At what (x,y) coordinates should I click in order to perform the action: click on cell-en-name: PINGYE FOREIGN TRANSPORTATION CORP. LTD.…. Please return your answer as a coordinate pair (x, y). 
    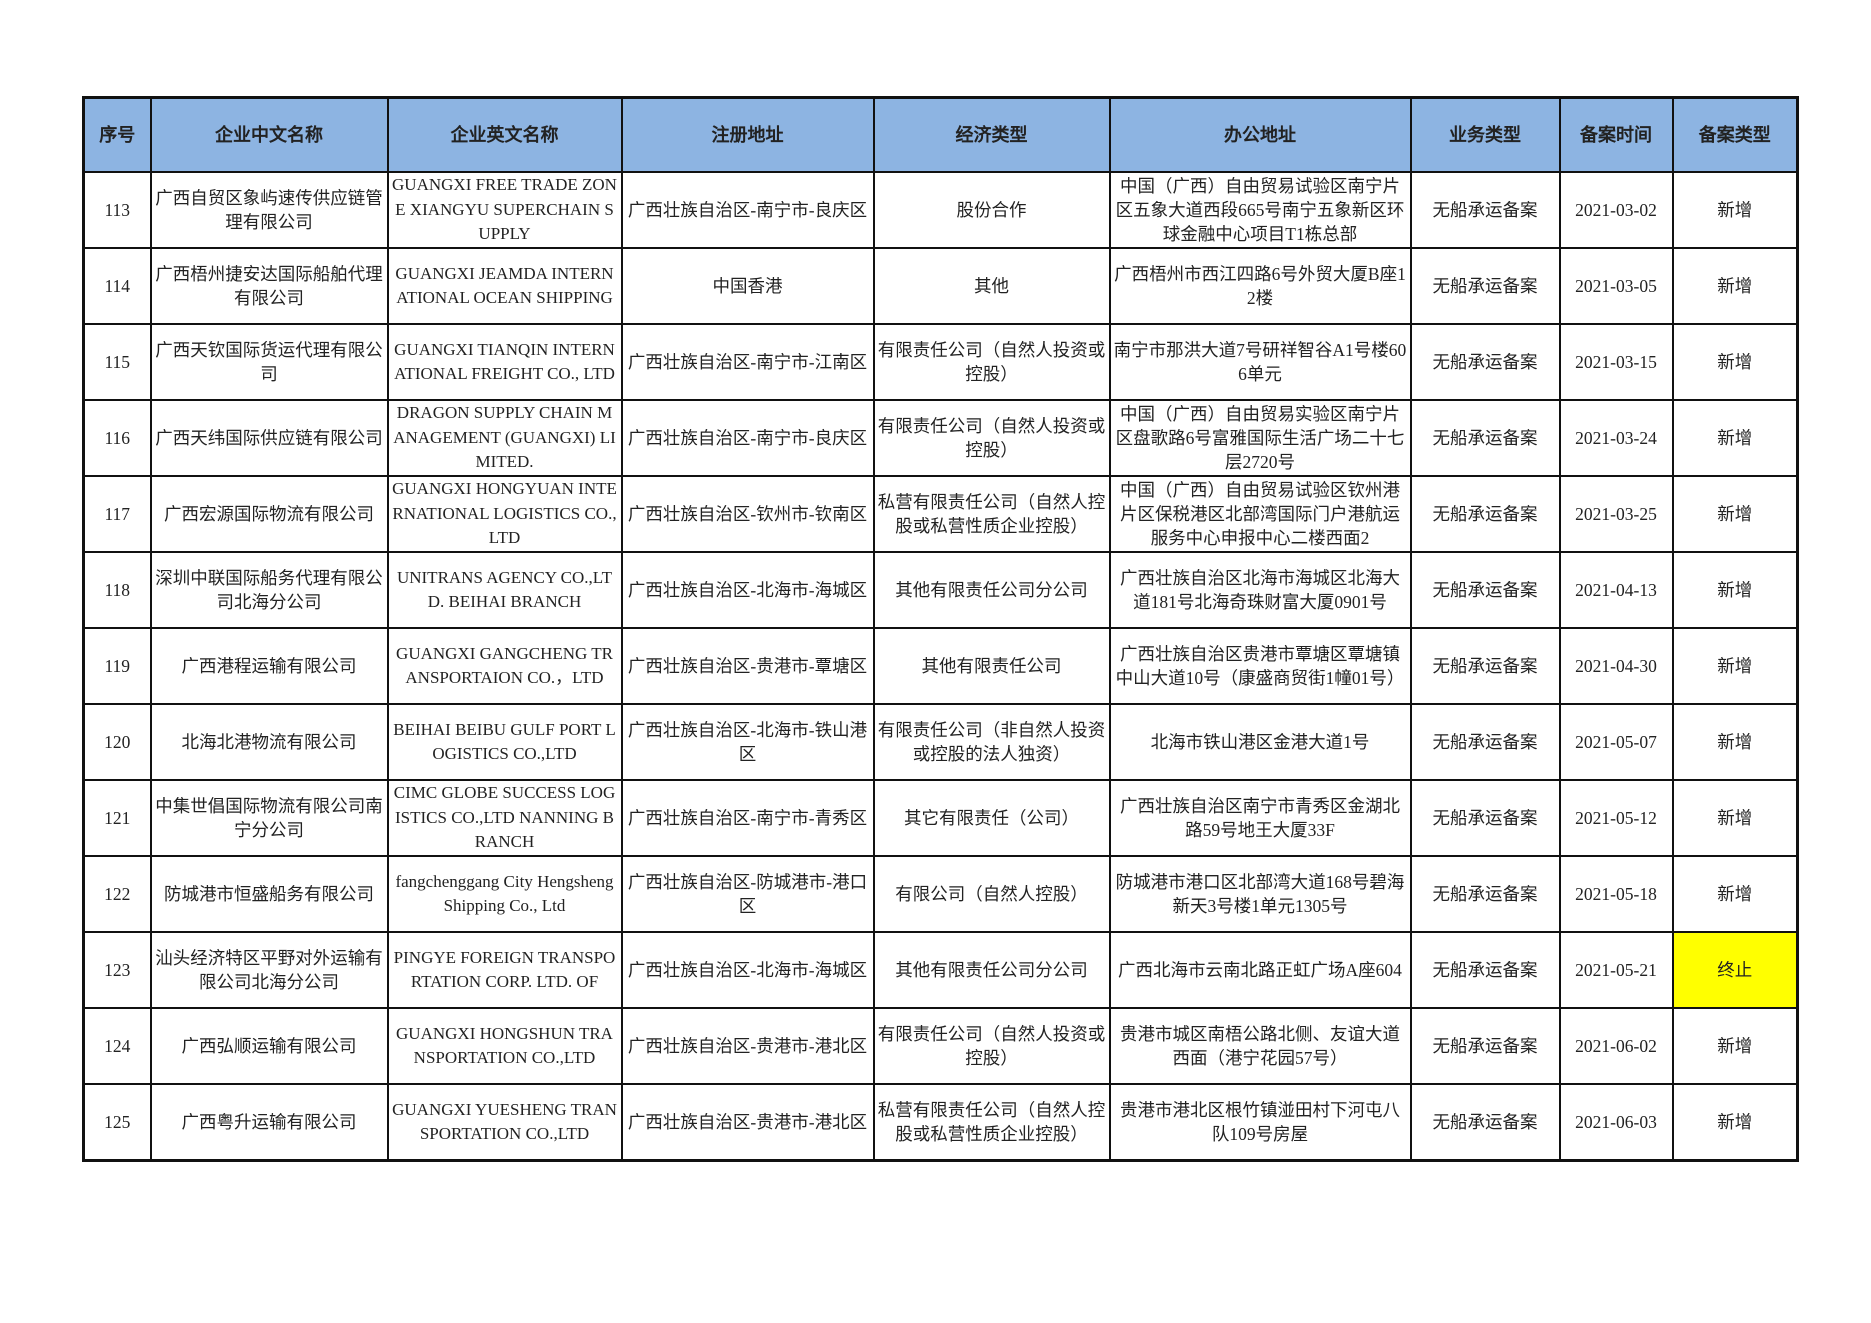
    Looking at the image, I should click on (504, 970).